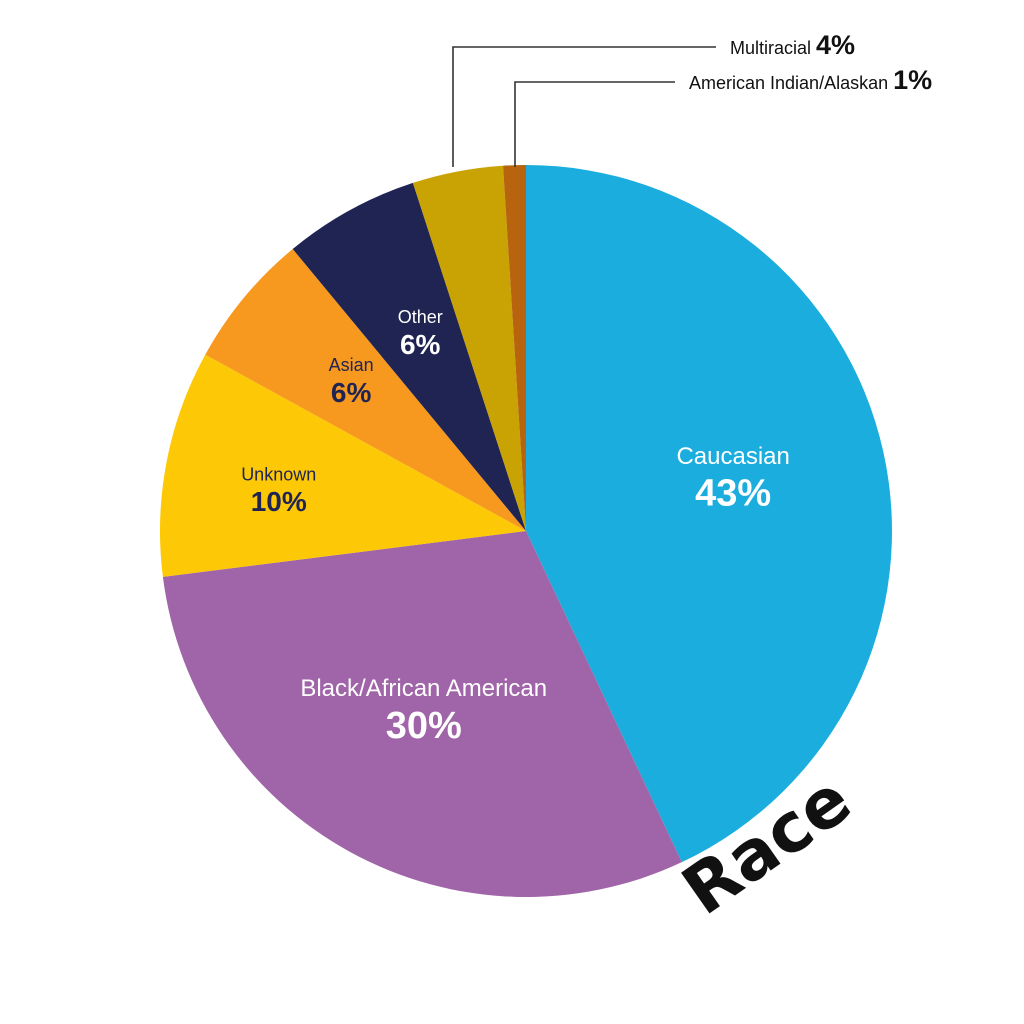 Image resolution: width=1024 pixels, height=1024 pixels. Describe the element at coordinates (351, 365) in the screenshot. I see `slice-label-name: Asian` at that location.